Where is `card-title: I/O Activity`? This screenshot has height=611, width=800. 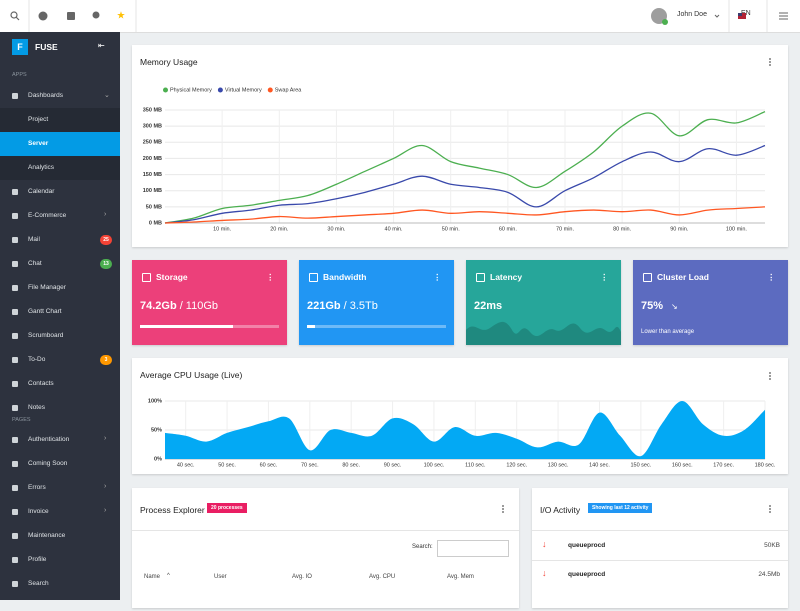 card-title: I/O Activity is located at coordinates (560, 510).